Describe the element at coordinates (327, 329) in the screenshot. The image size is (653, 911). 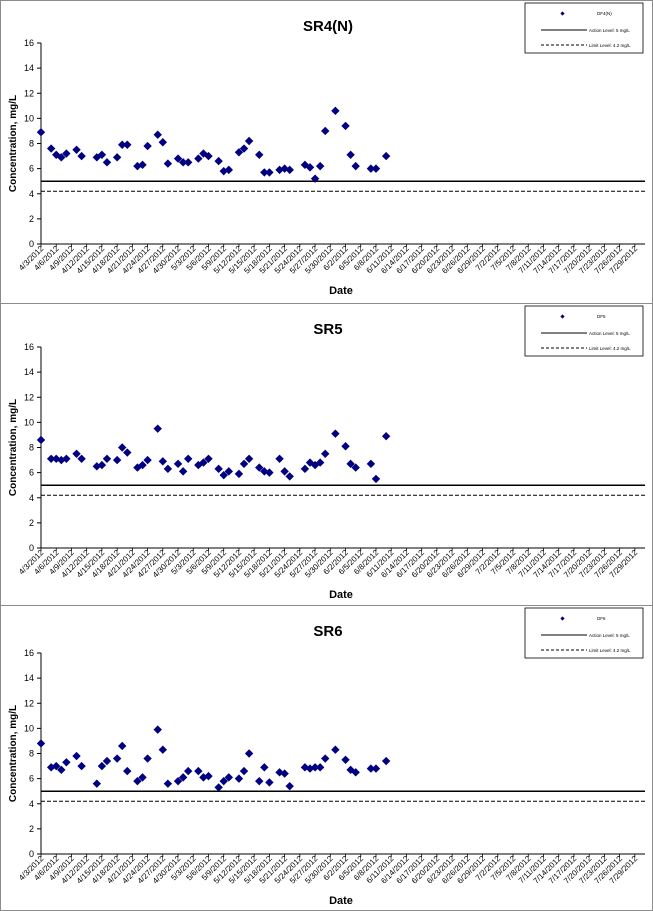
I see `chart-title: SR5` at that location.